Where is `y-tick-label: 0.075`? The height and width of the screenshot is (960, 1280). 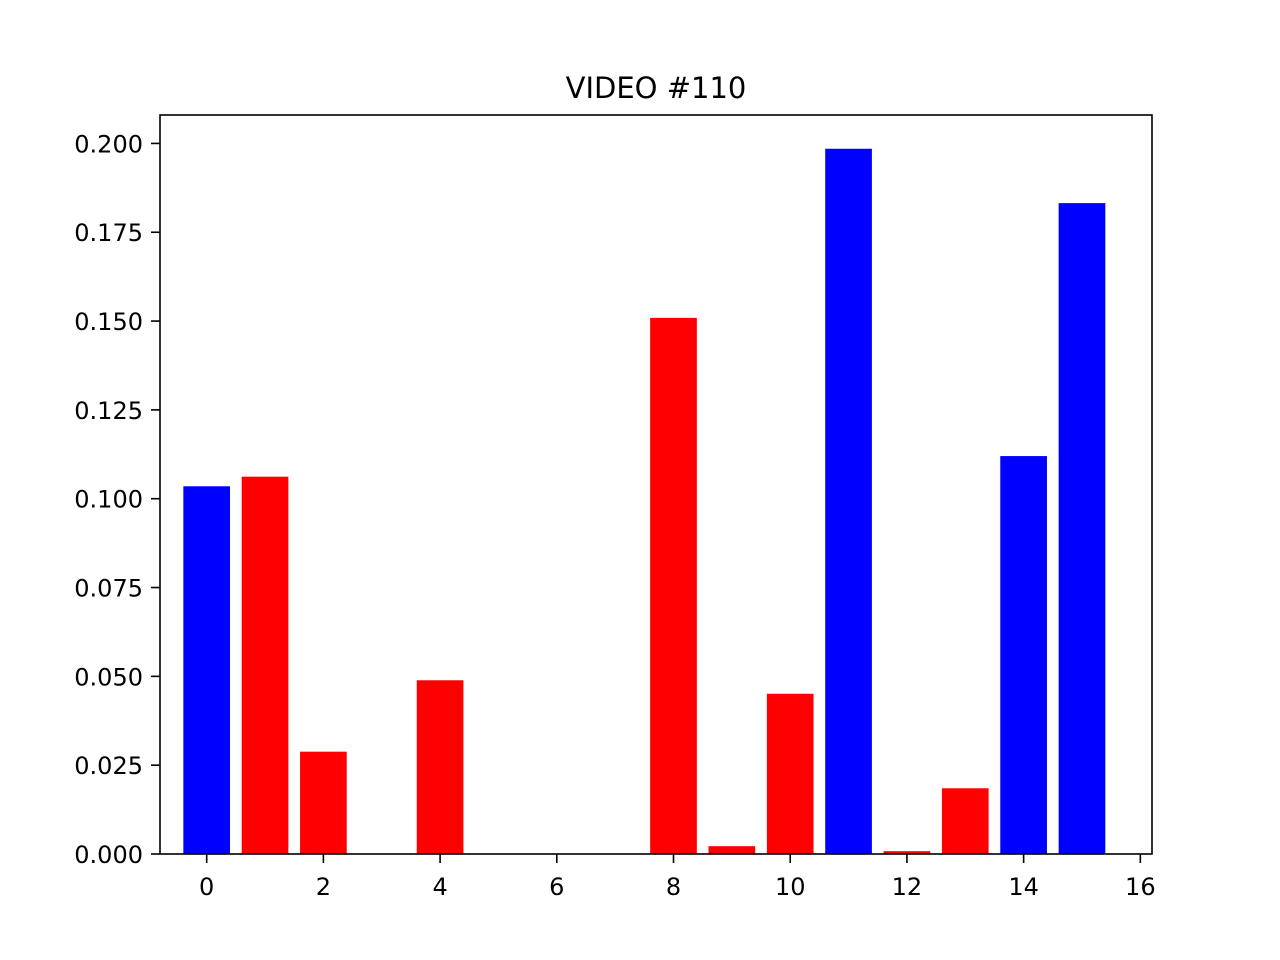
y-tick-label: 0.075 is located at coordinates (108, 589).